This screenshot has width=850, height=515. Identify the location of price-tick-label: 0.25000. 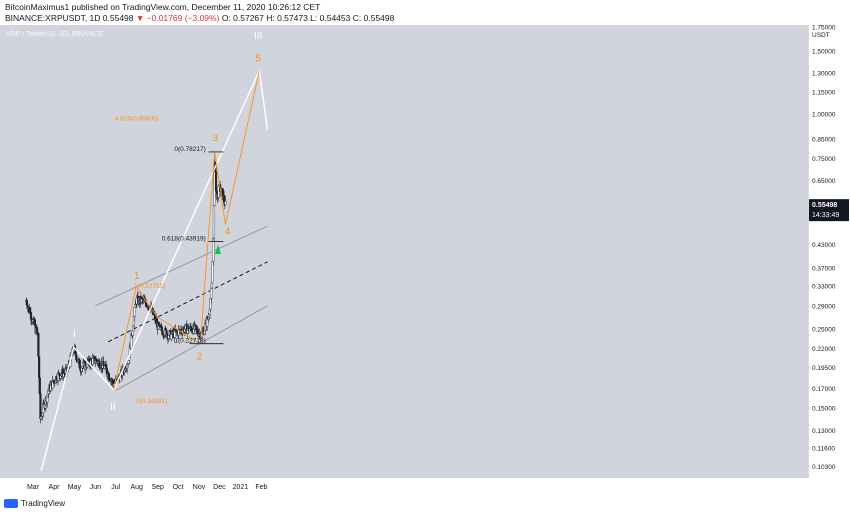
(824, 329).